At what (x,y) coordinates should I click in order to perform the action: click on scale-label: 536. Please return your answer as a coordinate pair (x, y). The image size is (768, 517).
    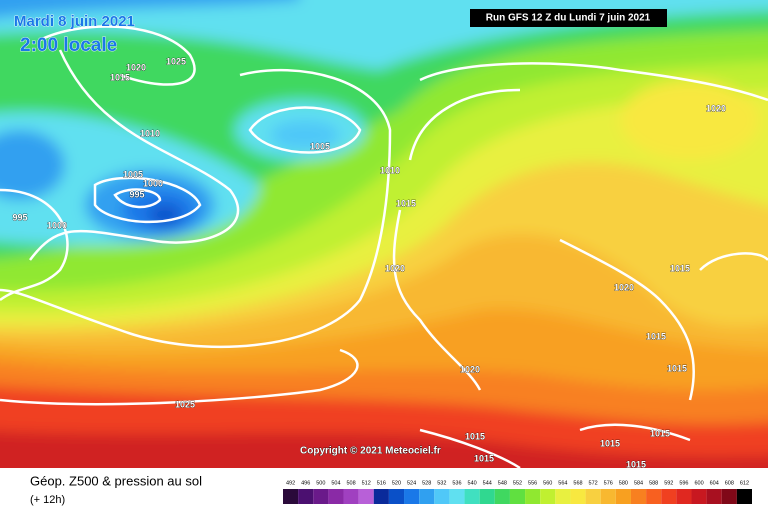
    Looking at the image, I should click on (456, 483).